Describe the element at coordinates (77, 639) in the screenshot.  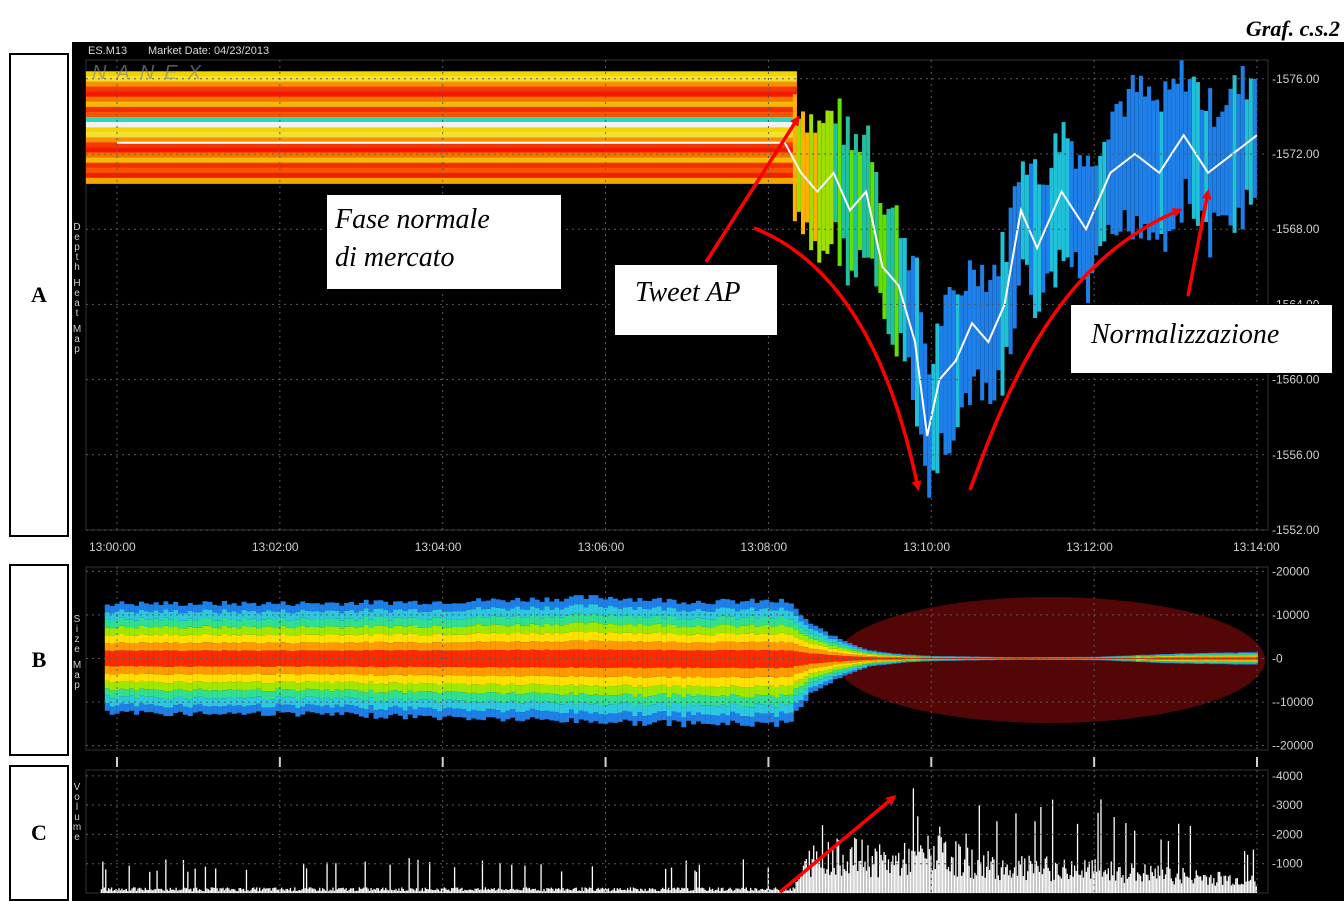
I see `side-title-letter: z` at that location.